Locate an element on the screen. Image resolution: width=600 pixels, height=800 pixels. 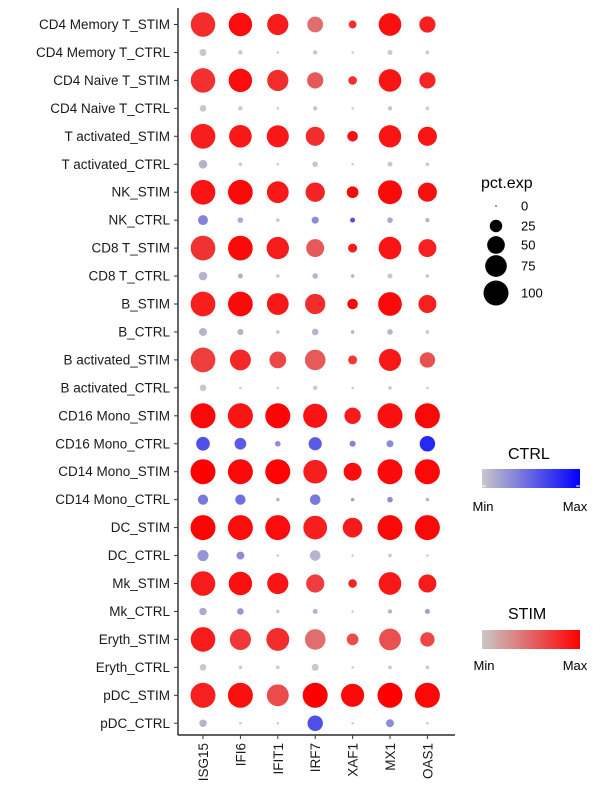
x-tick-label: IRF7 is located at coordinates (315, 757).